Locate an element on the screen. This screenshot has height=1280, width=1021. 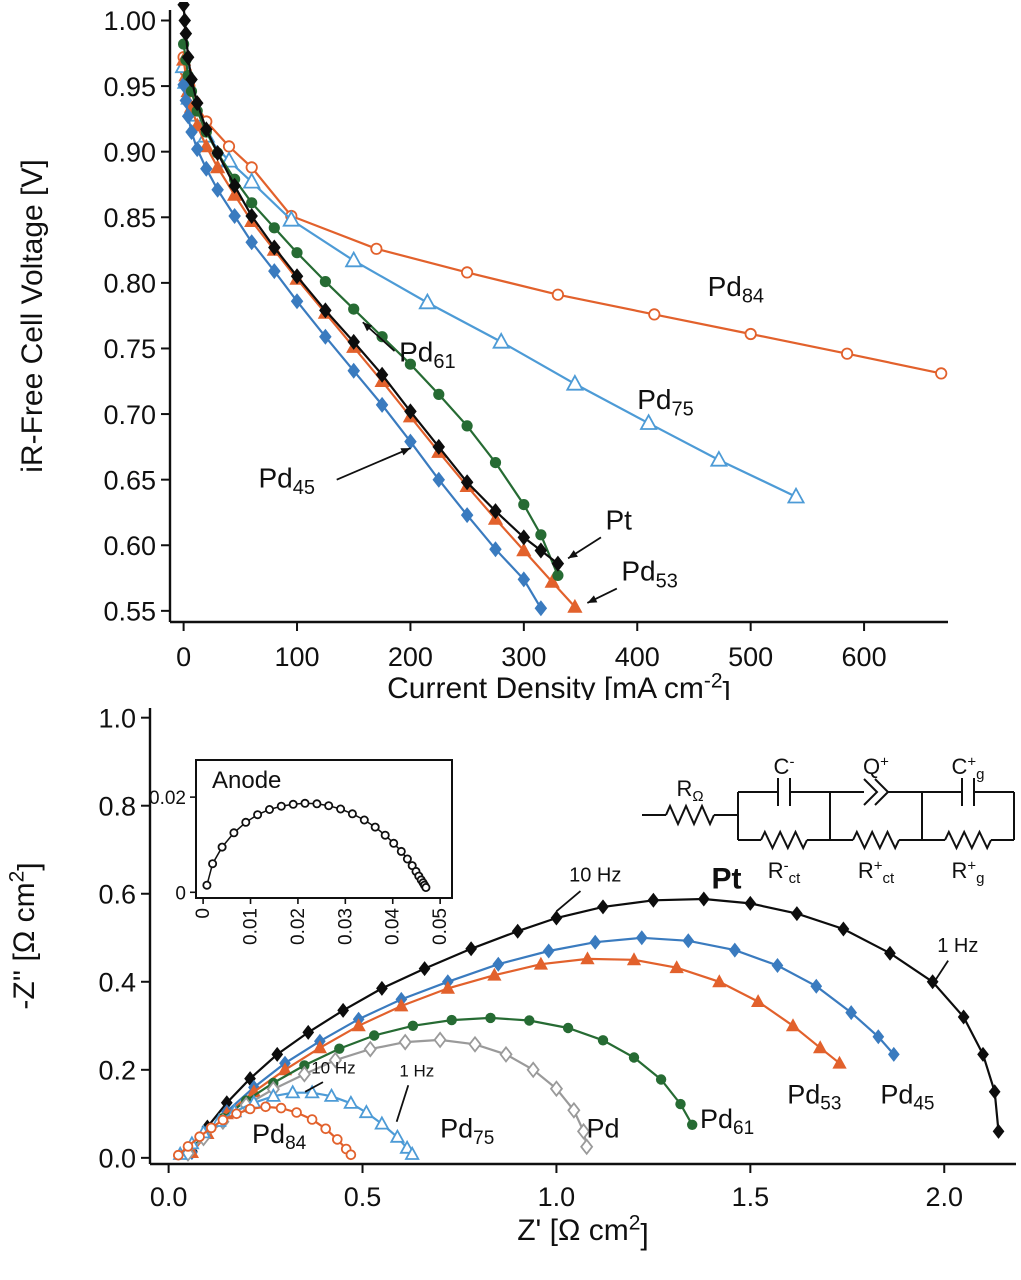
x-tick-label: 100 is located at coordinates (296, 657).